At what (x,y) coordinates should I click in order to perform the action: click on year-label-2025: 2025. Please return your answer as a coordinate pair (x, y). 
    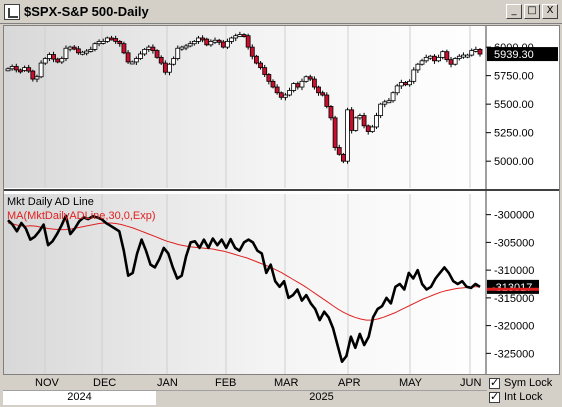
    Looking at the image, I should click on (321, 397).